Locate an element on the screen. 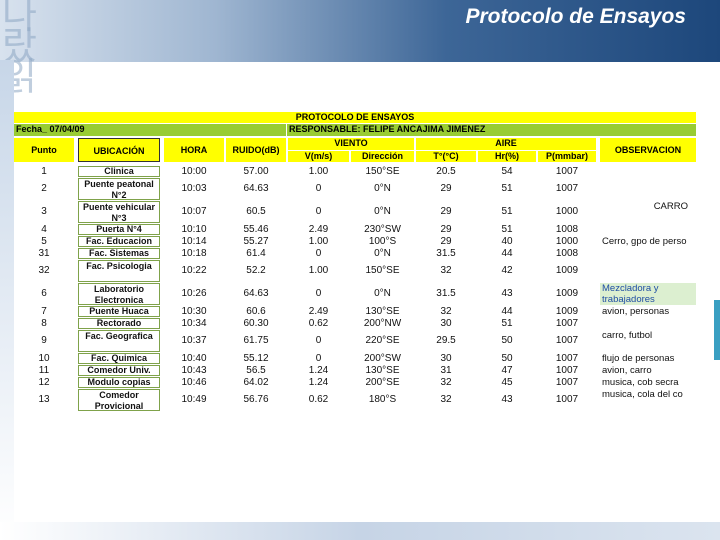 This screenshot has height=540, width=720. cell-hora: 10:46 is located at coordinates (194, 382).